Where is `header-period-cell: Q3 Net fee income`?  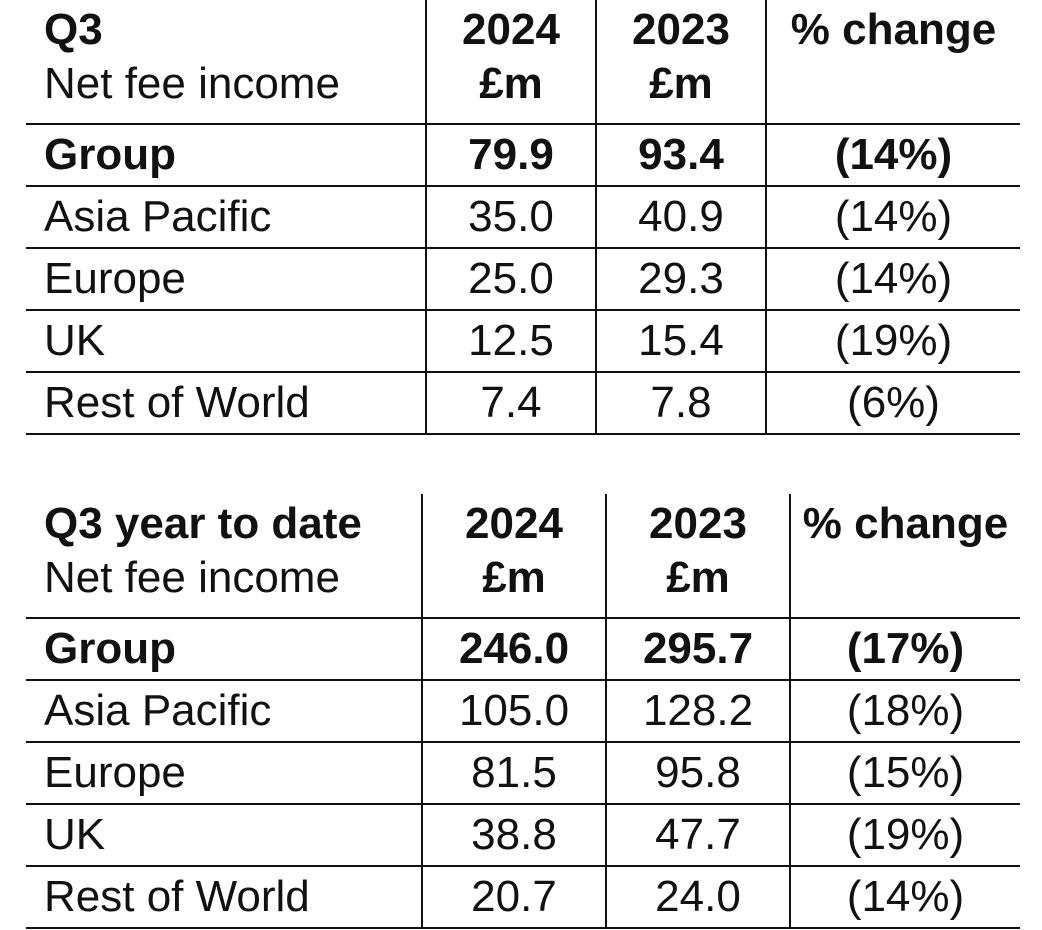
header-period-cell: Q3 Net fee income is located at coordinates (226, 62).